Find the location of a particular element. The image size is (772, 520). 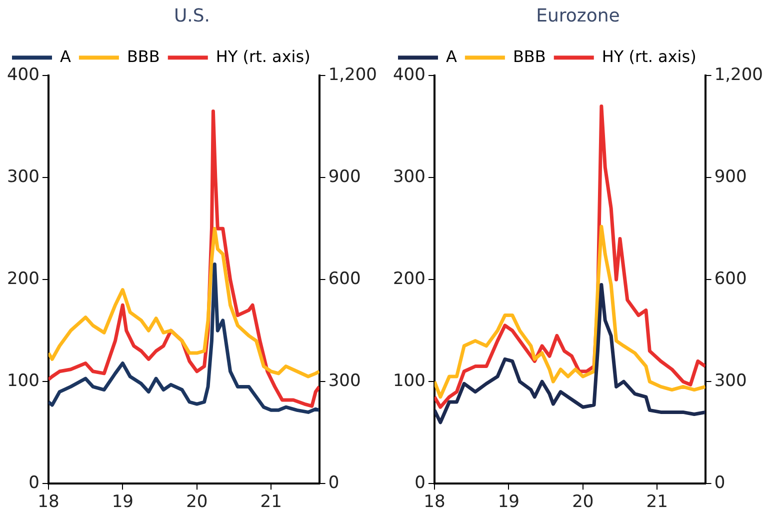

chart-title: Eurozone is located at coordinates (578, 15).